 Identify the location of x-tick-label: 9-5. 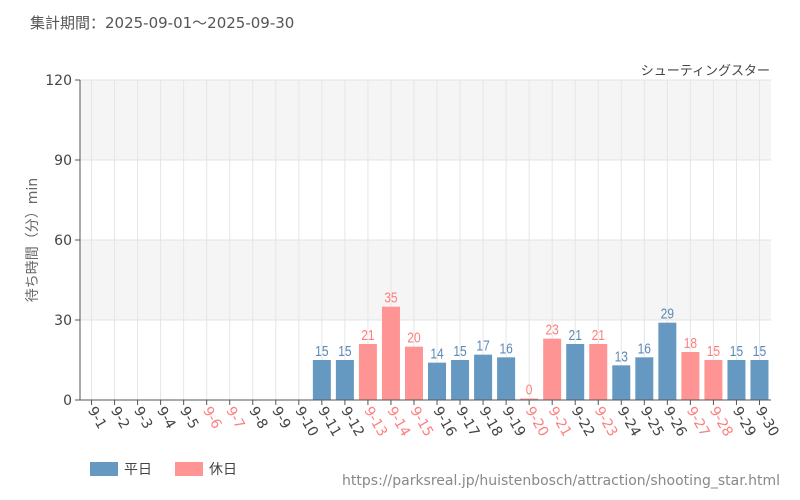
(188, 418).